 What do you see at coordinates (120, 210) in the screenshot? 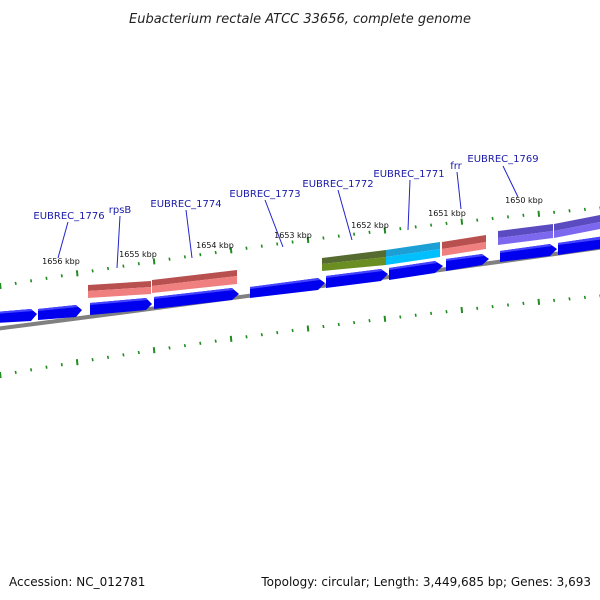
I see `gene-label: rpsB` at bounding box center [120, 210].